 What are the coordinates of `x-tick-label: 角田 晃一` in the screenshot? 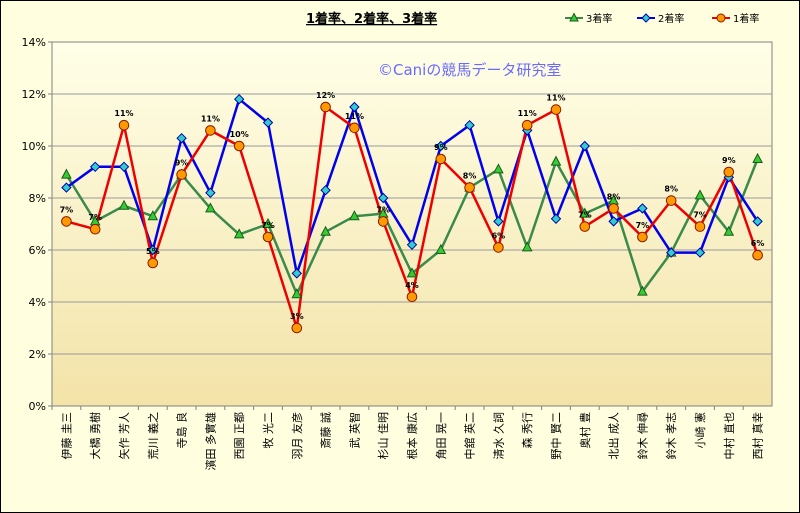 It's located at (441, 436).